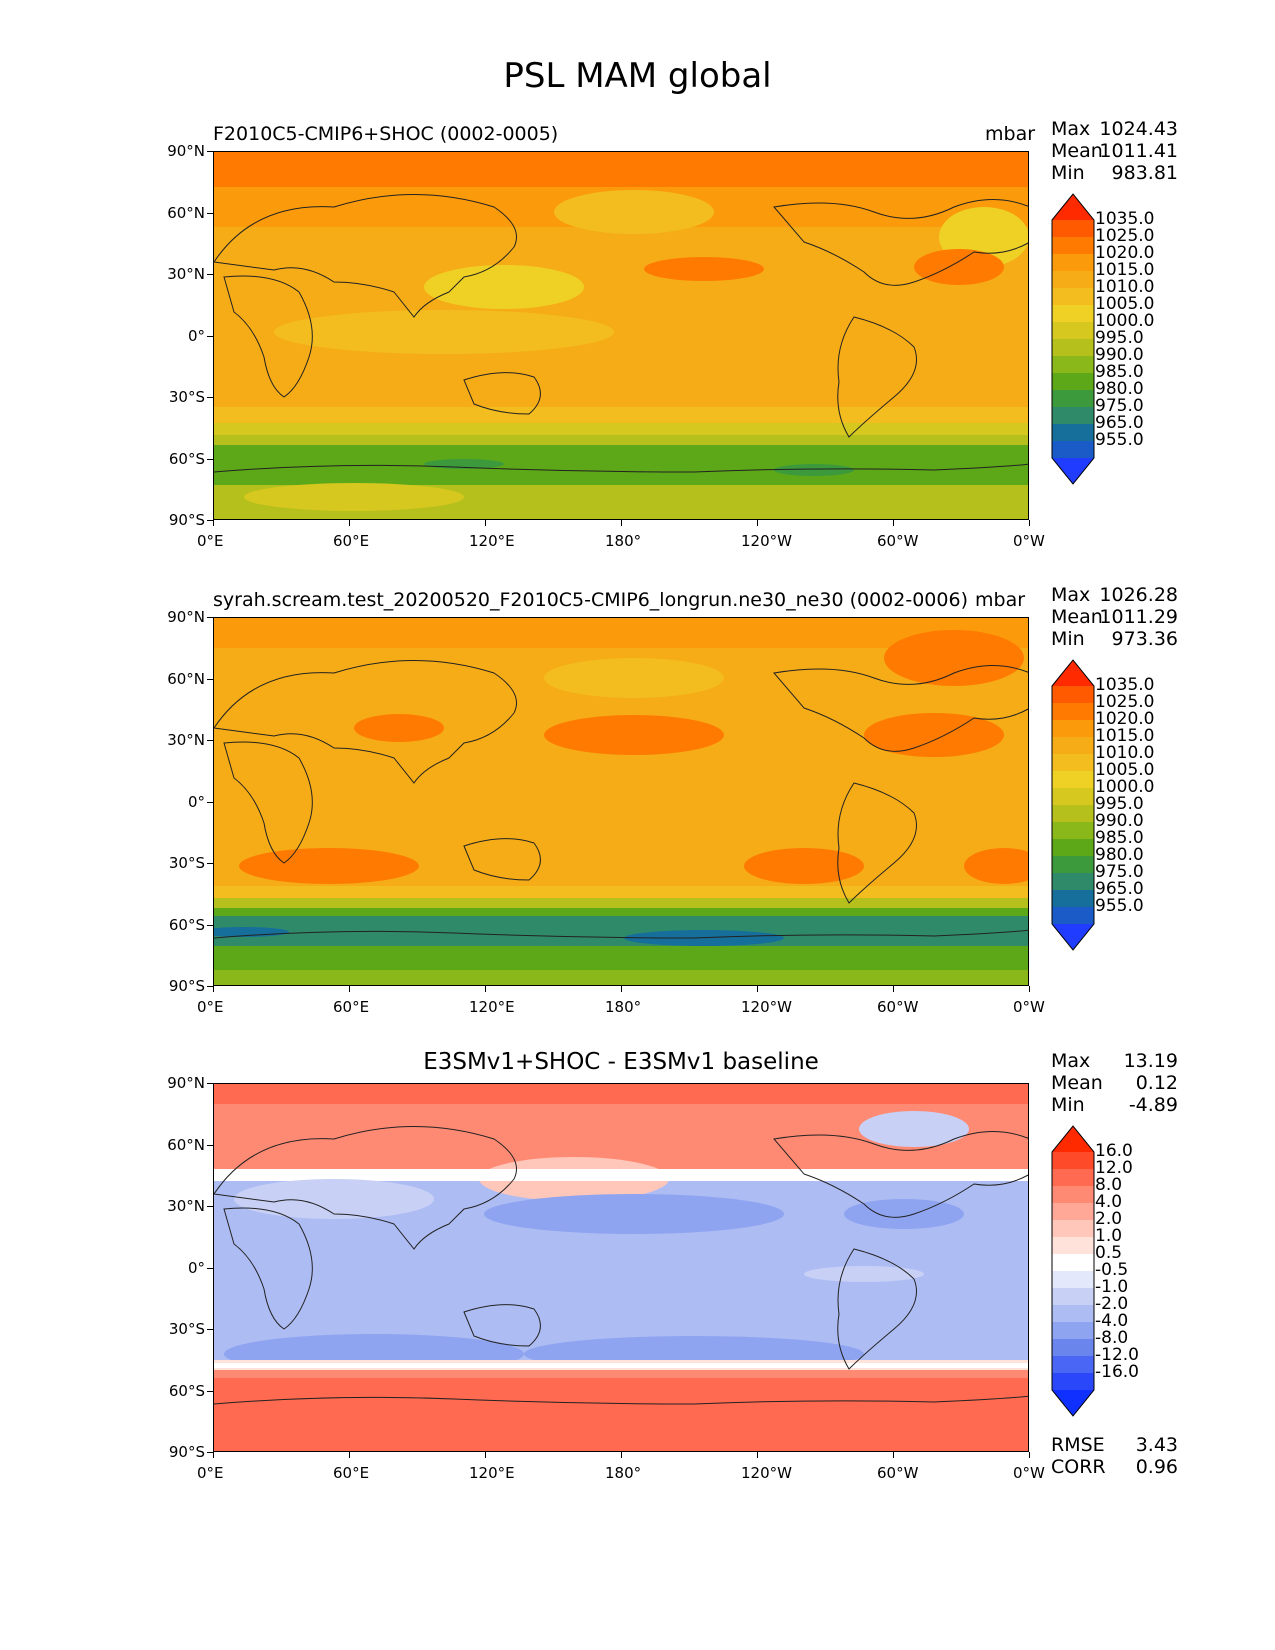 This screenshot has width=1275, height=1650. What do you see at coordinates (1112, 1304) in the screenshot?
I see `colorbar-tick-label: -2.0` at bounding box center [1112, 1304].